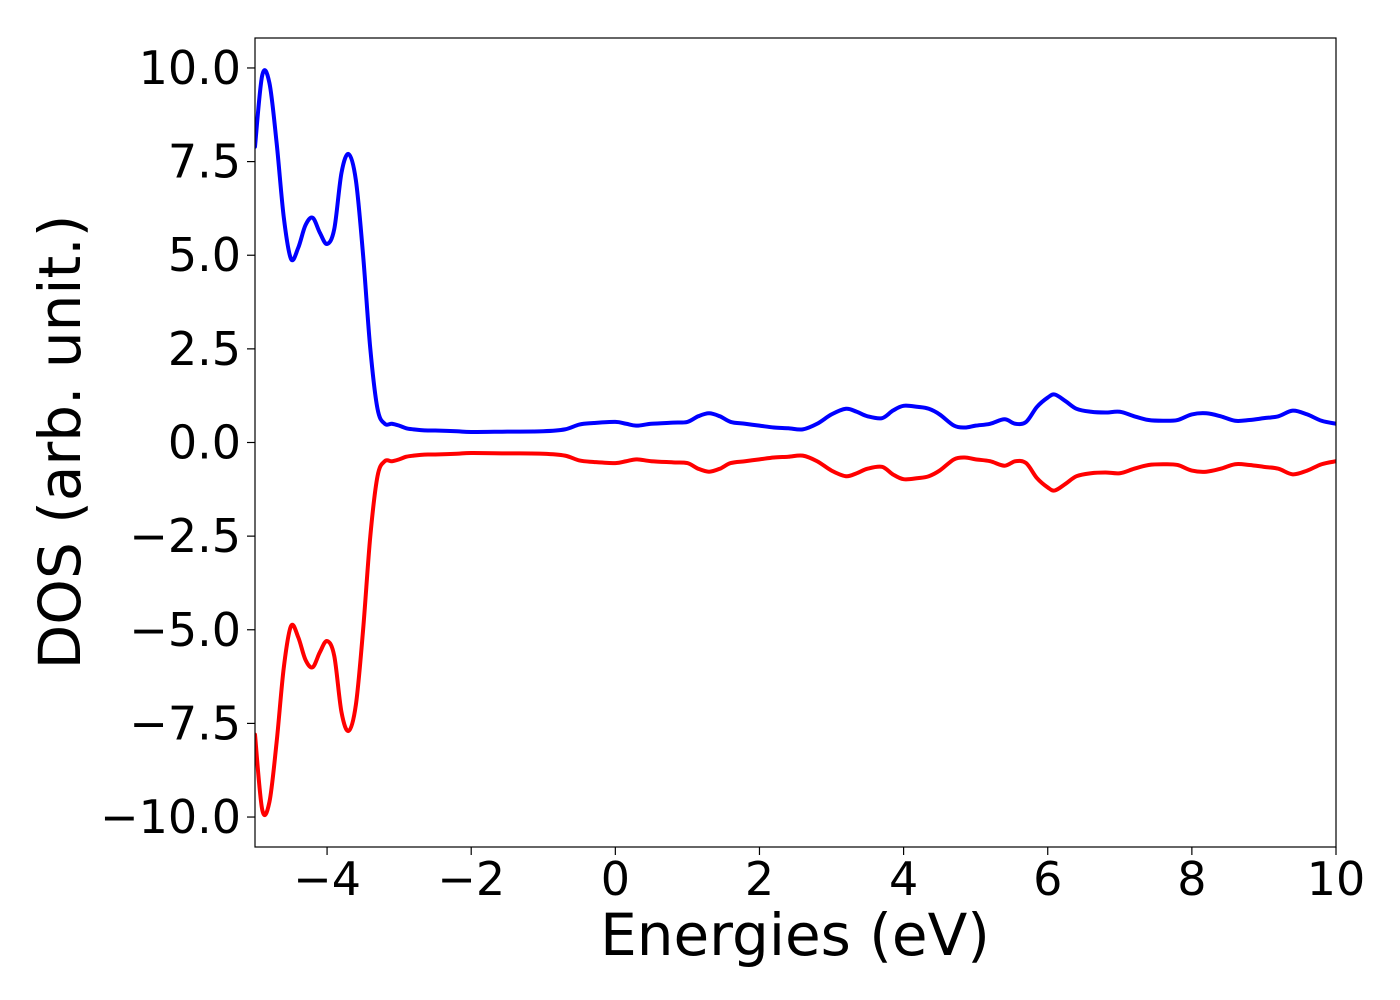  What do you see at coordinates (759, 879) in the screenshot?
I see `x-tick-label: 2` at bounding box center [759, 879].